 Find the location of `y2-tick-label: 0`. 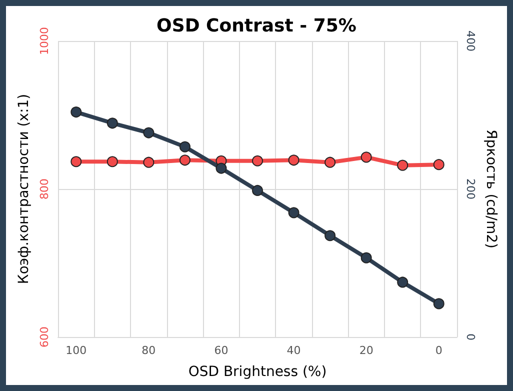

y2-tick-label: 0 is located at coordinates (470, 337).